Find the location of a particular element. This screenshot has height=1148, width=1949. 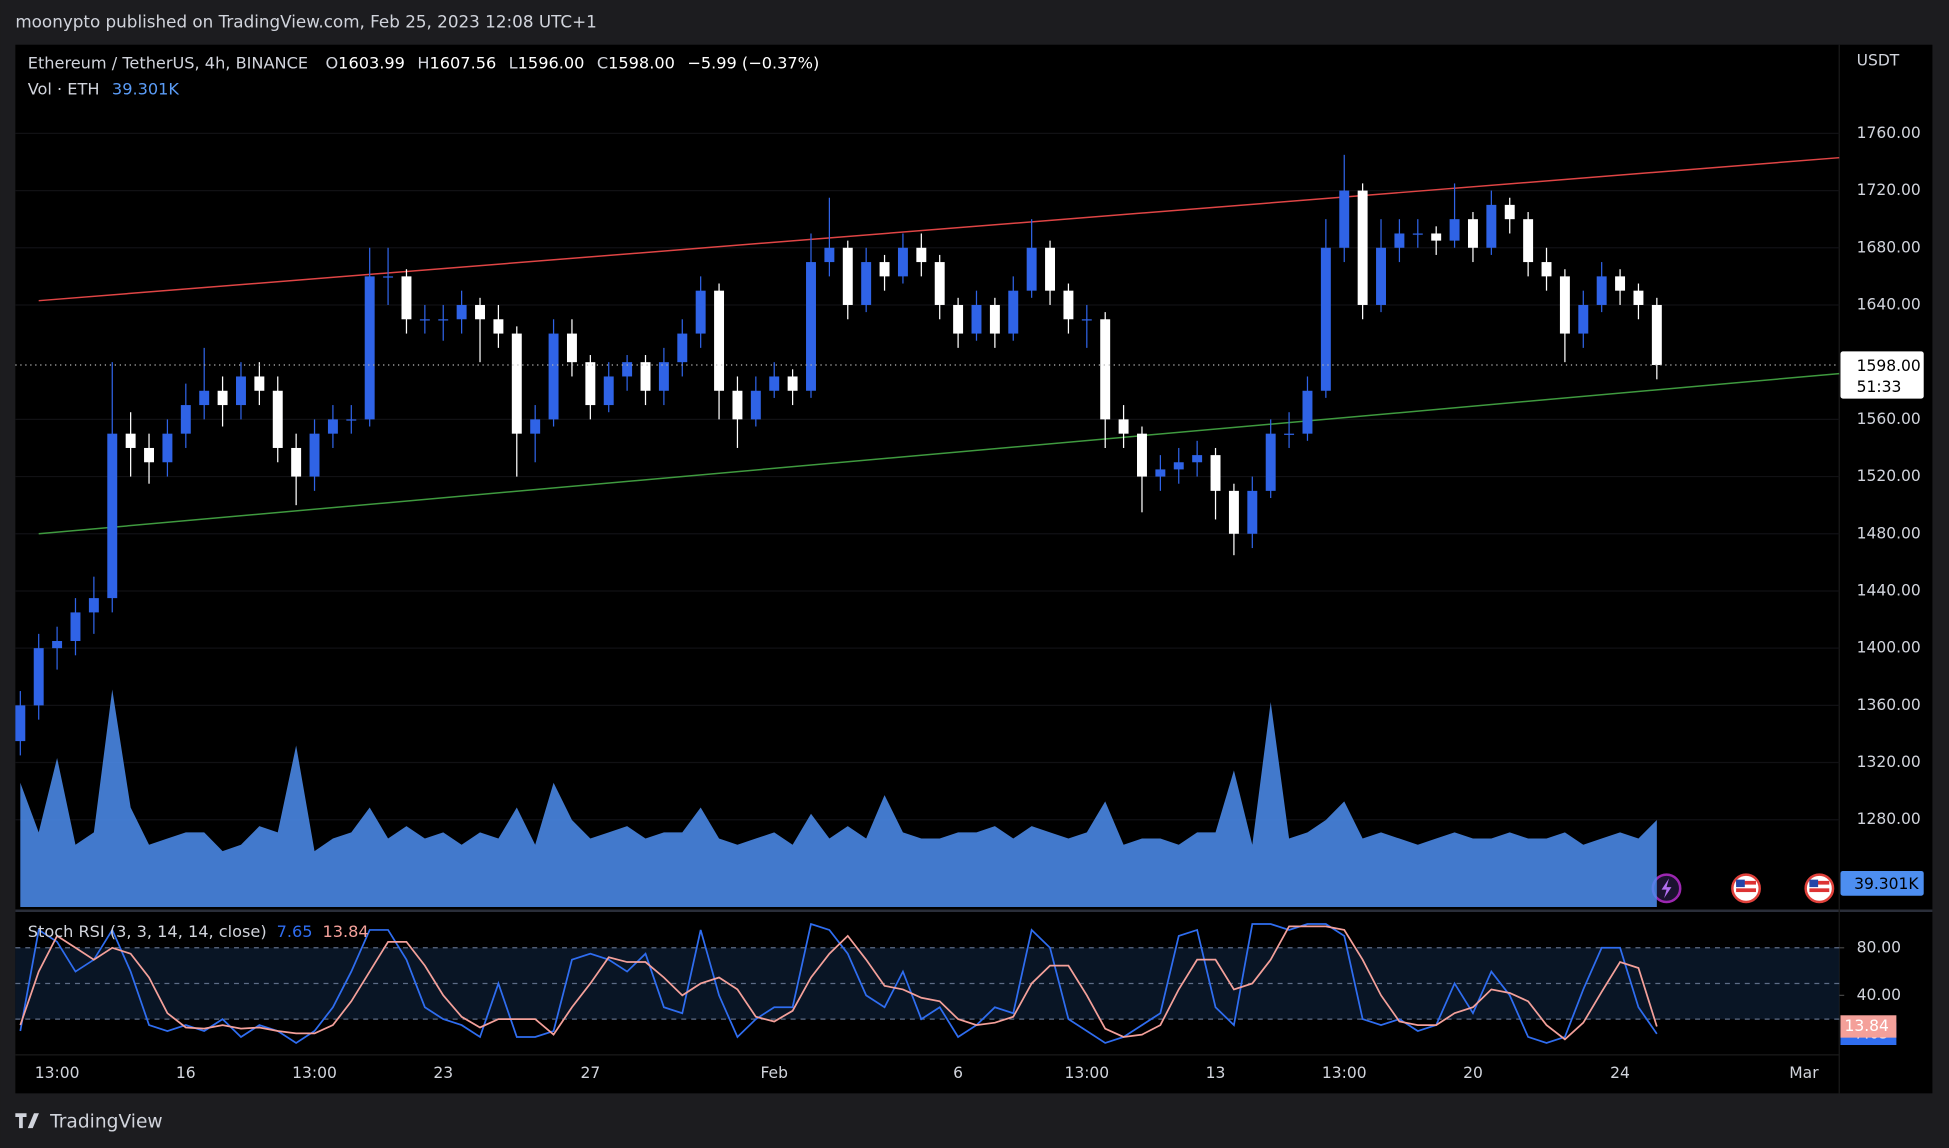

y-tick-label: 1320.00 is located at coordinates (1889, 762).